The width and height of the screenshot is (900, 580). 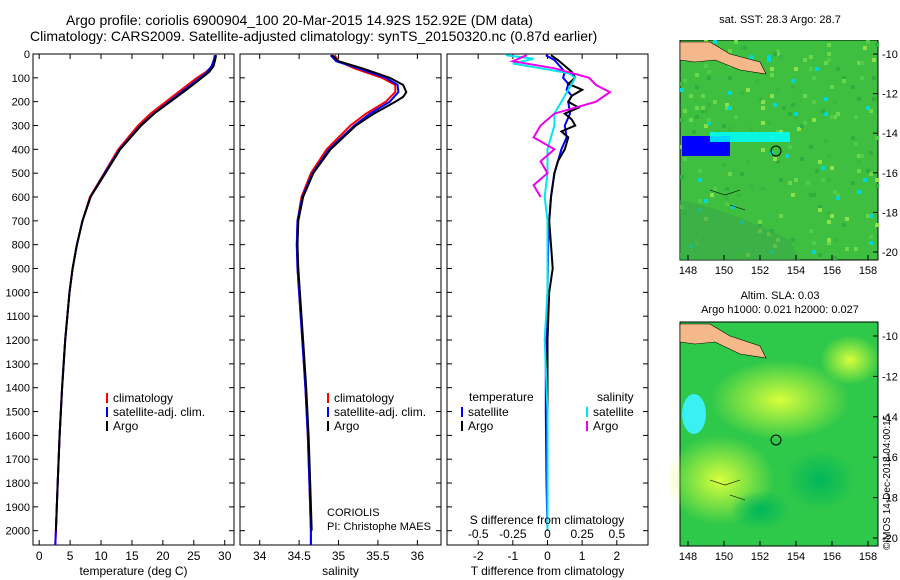 I want to click on y-tick-label: 500, so click(x=21, y=174).